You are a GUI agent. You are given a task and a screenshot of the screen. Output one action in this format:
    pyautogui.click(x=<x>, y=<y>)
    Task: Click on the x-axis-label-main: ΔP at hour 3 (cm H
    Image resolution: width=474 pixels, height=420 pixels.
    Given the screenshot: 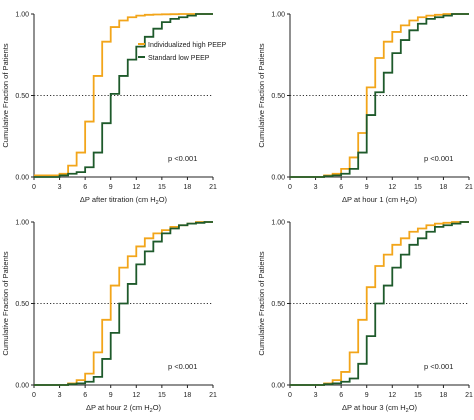 What is the action you would take?
    pyautogui.click(x=374, y=407)
    